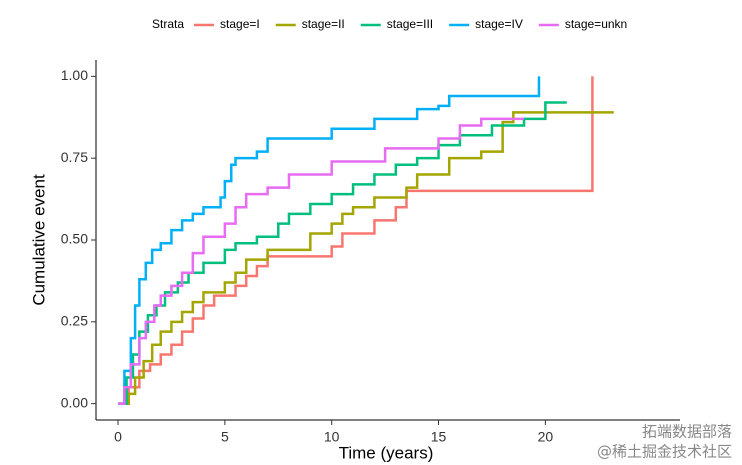 This screenshot has width=742, height=465. Describe the element at coordinates (74, 157) in the screenshot. I see `y-tick-label: 0.75` at that location.